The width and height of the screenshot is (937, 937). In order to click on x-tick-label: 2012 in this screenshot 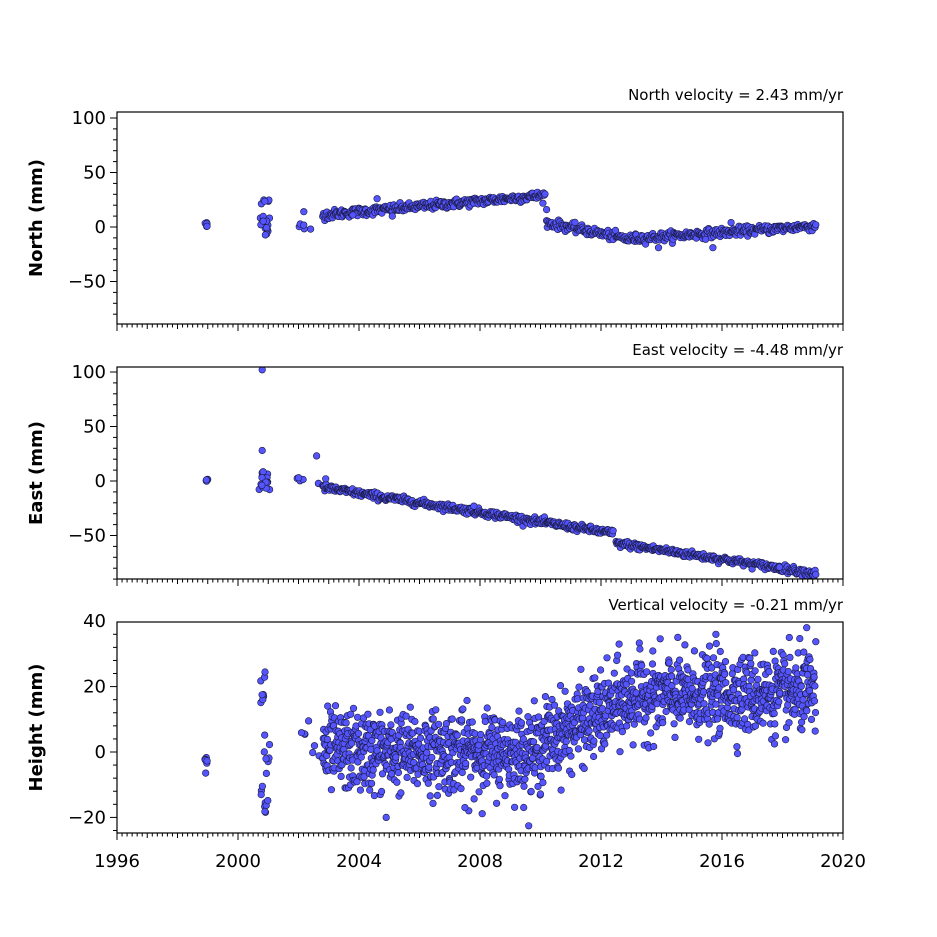, I will do `click(601, 861)`.